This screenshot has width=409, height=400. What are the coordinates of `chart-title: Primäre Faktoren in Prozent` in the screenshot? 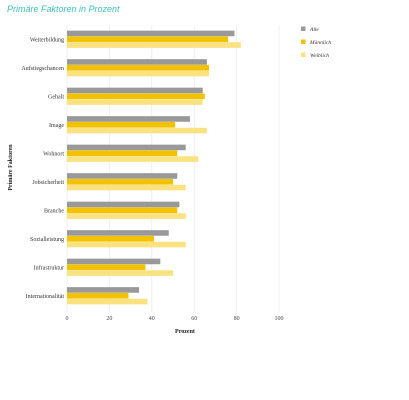 It's located at (63, 9).